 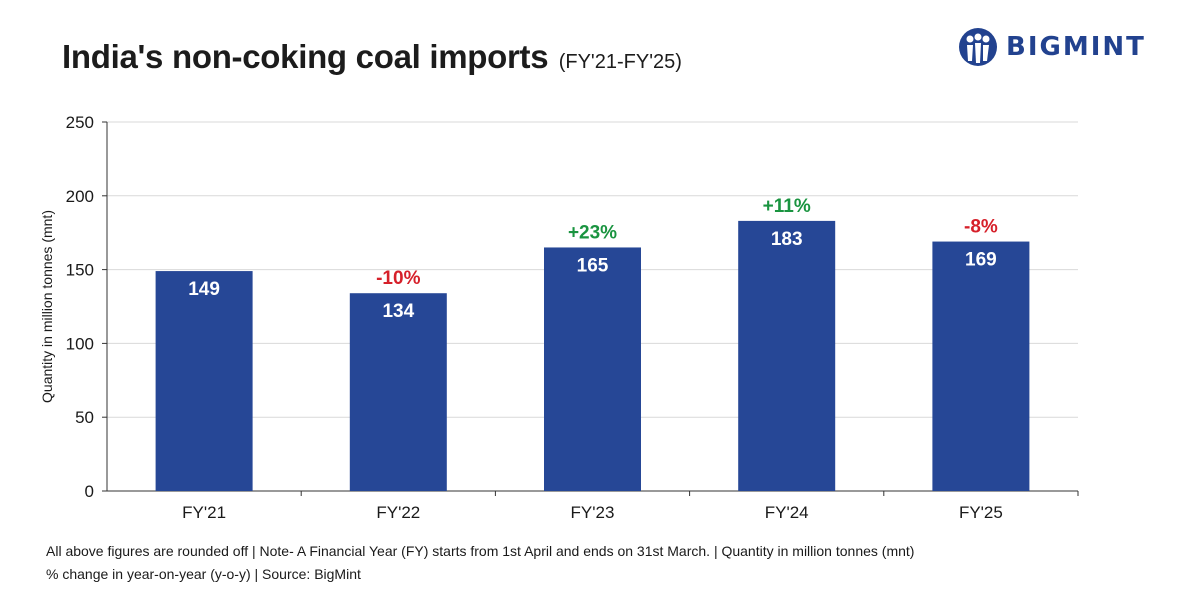 I want to click on logo-text: BIGMINT, so click(x=1076, y=47).